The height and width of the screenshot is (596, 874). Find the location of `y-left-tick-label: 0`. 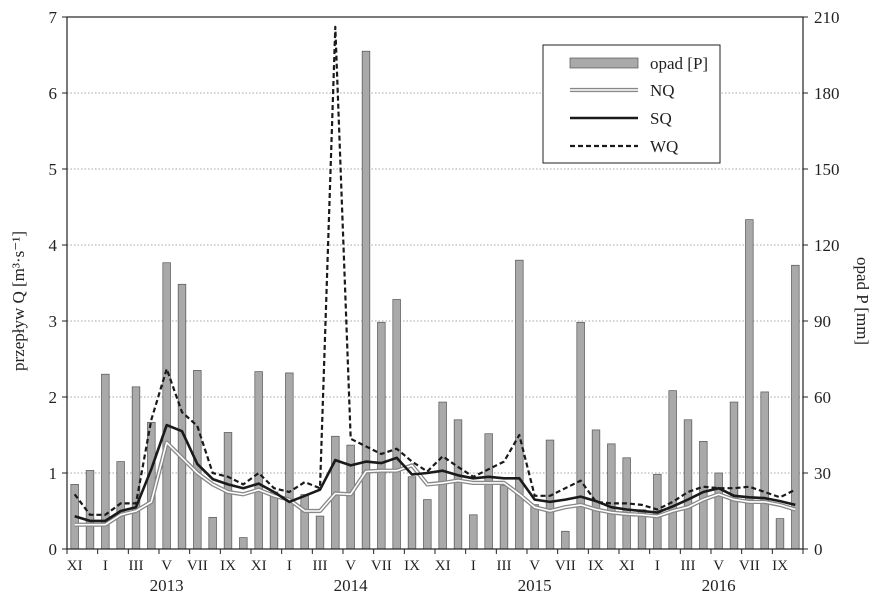

y-left-tick-label: 0 is located at coordinates (53, 549).